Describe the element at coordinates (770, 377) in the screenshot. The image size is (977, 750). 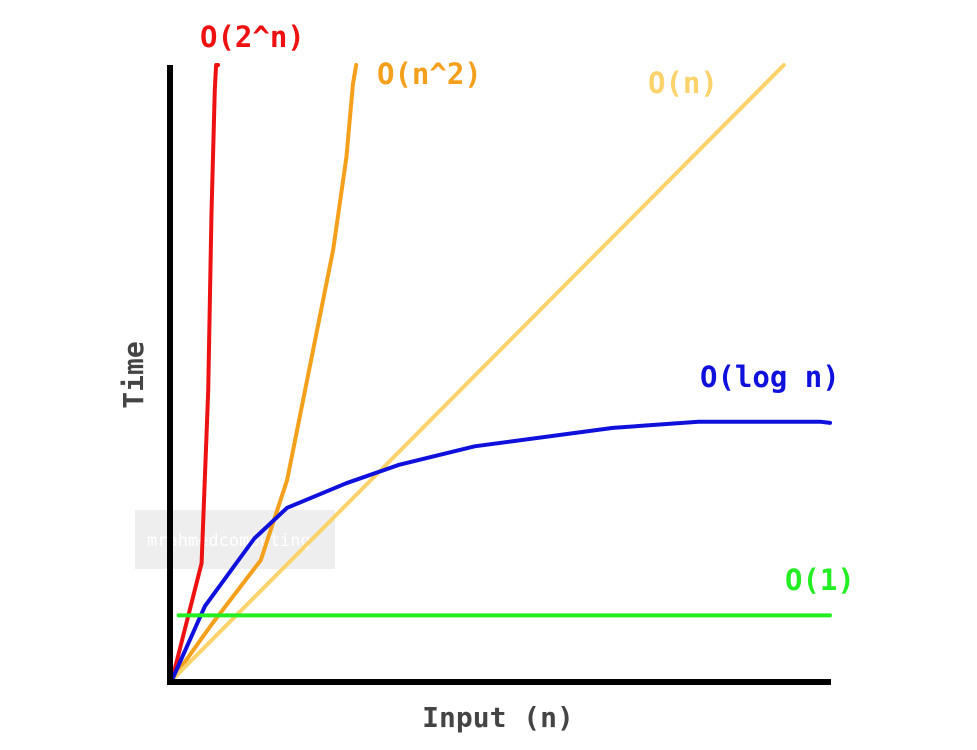
I see `series-label-o-log-n: O(log n)` at that location.